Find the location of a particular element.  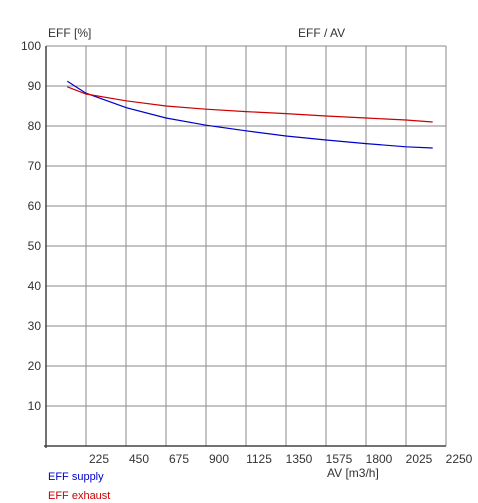

y-tick-label: 60 is located at coordinates (35, 206).